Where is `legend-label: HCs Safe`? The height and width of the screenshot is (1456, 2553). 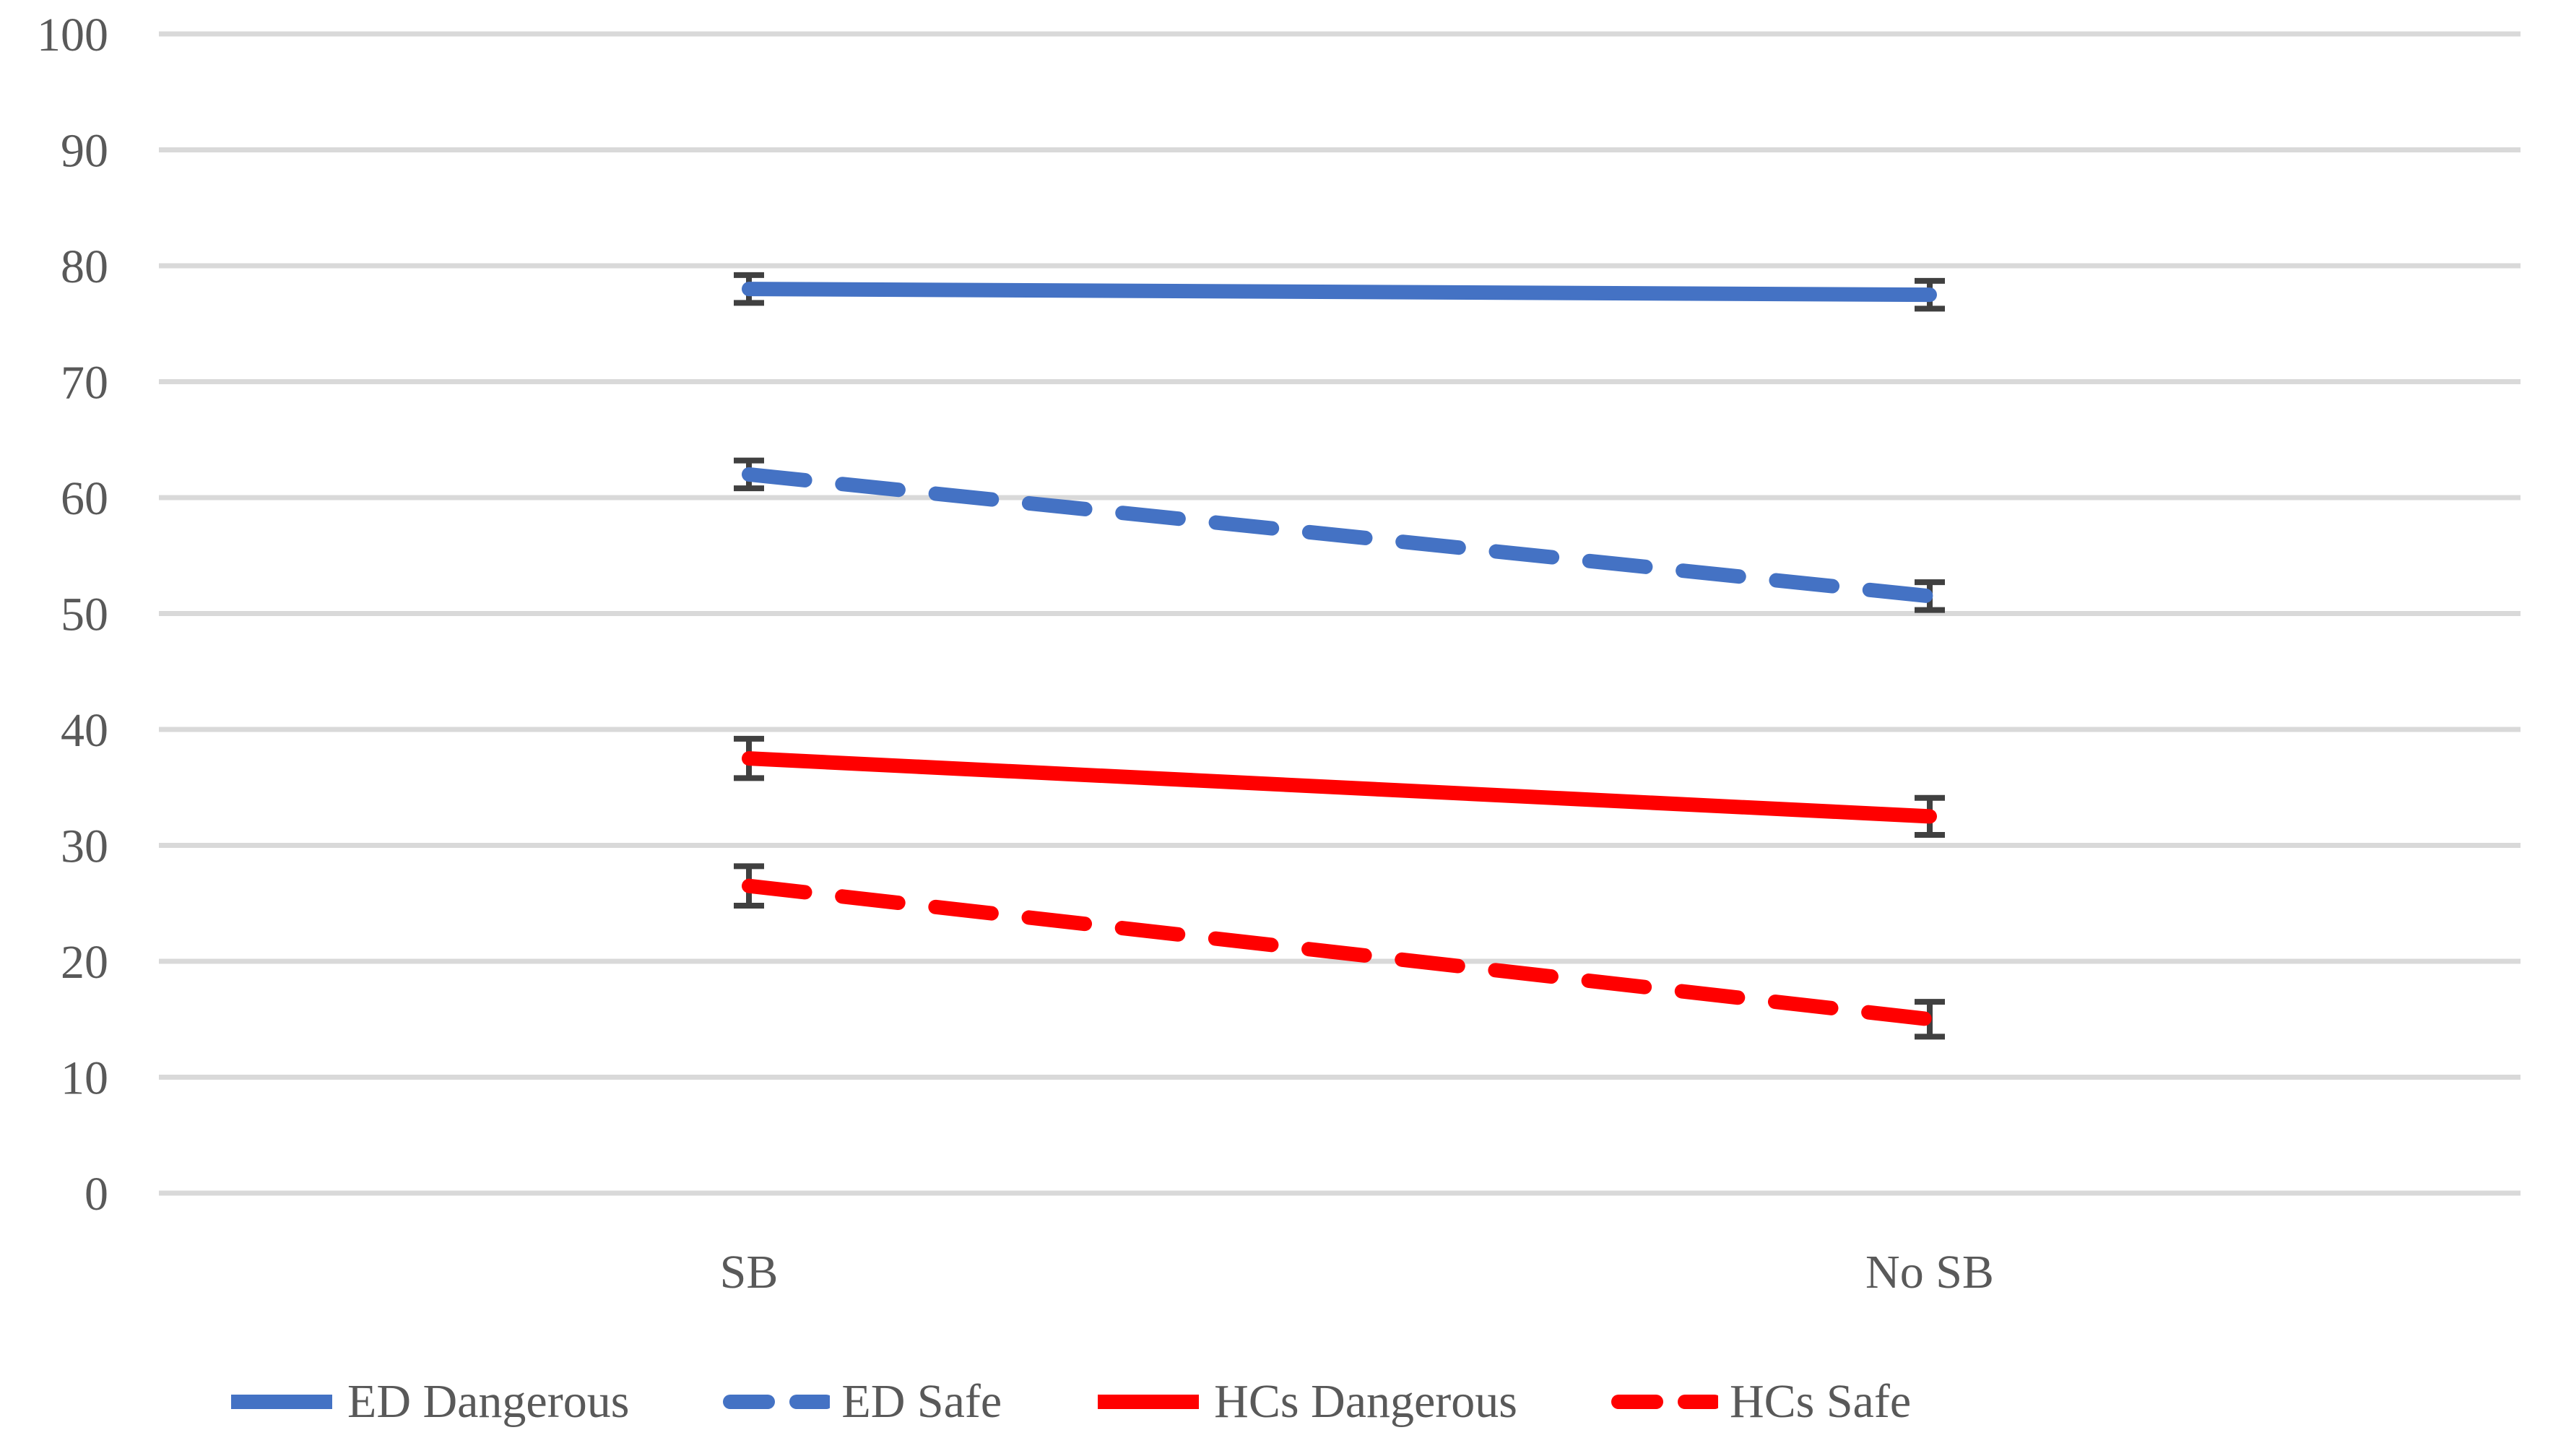 legend-label: HCs Safe is located at coordinates (1820, 1401).